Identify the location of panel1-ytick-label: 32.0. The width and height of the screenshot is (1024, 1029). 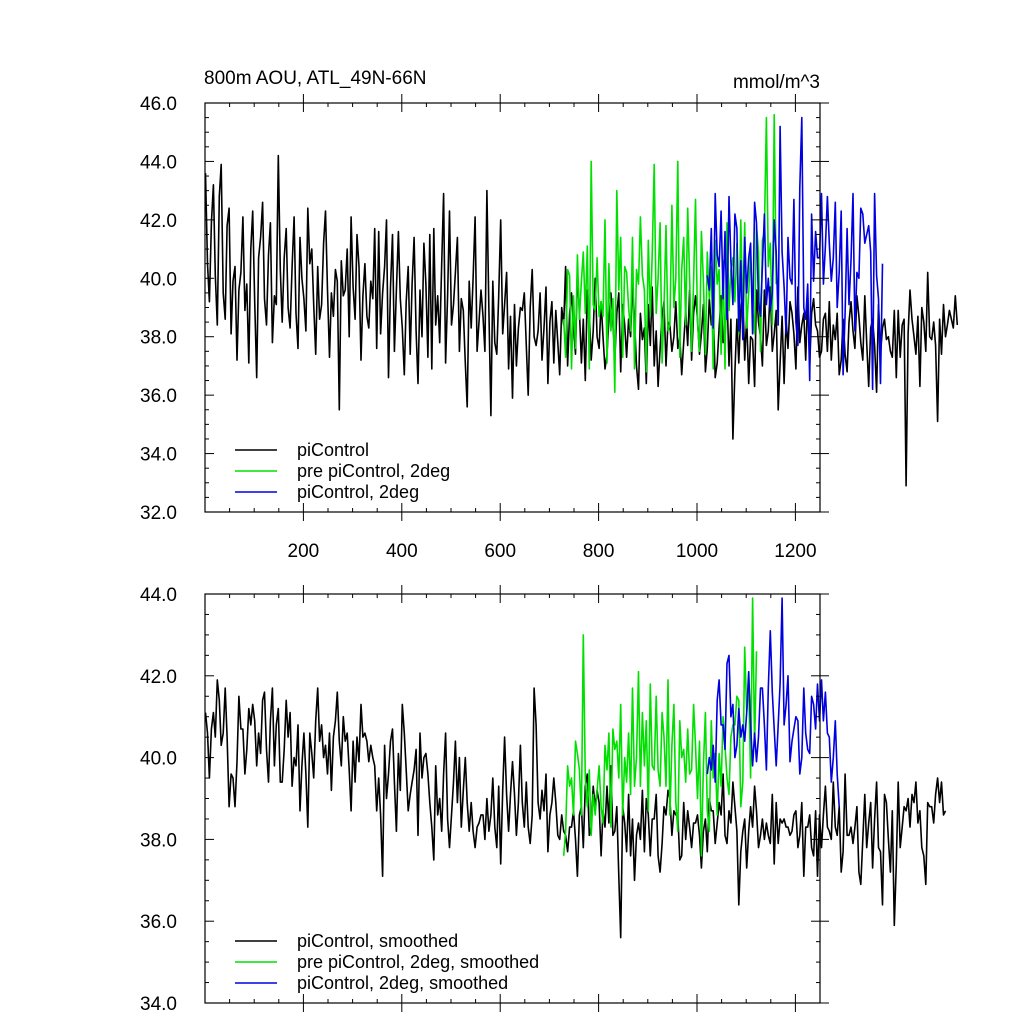
(158, 513).